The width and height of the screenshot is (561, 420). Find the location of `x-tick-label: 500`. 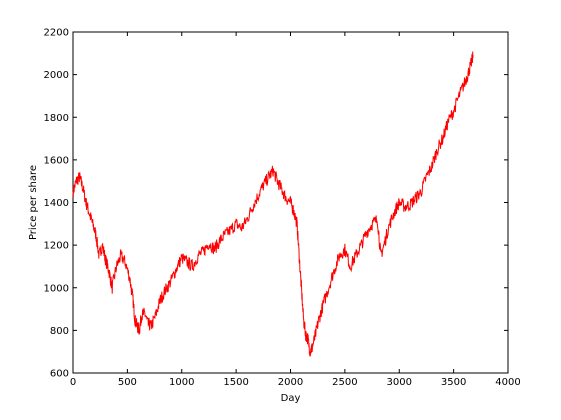

x-tick-label: 500 is located at coordinates (127, 382).